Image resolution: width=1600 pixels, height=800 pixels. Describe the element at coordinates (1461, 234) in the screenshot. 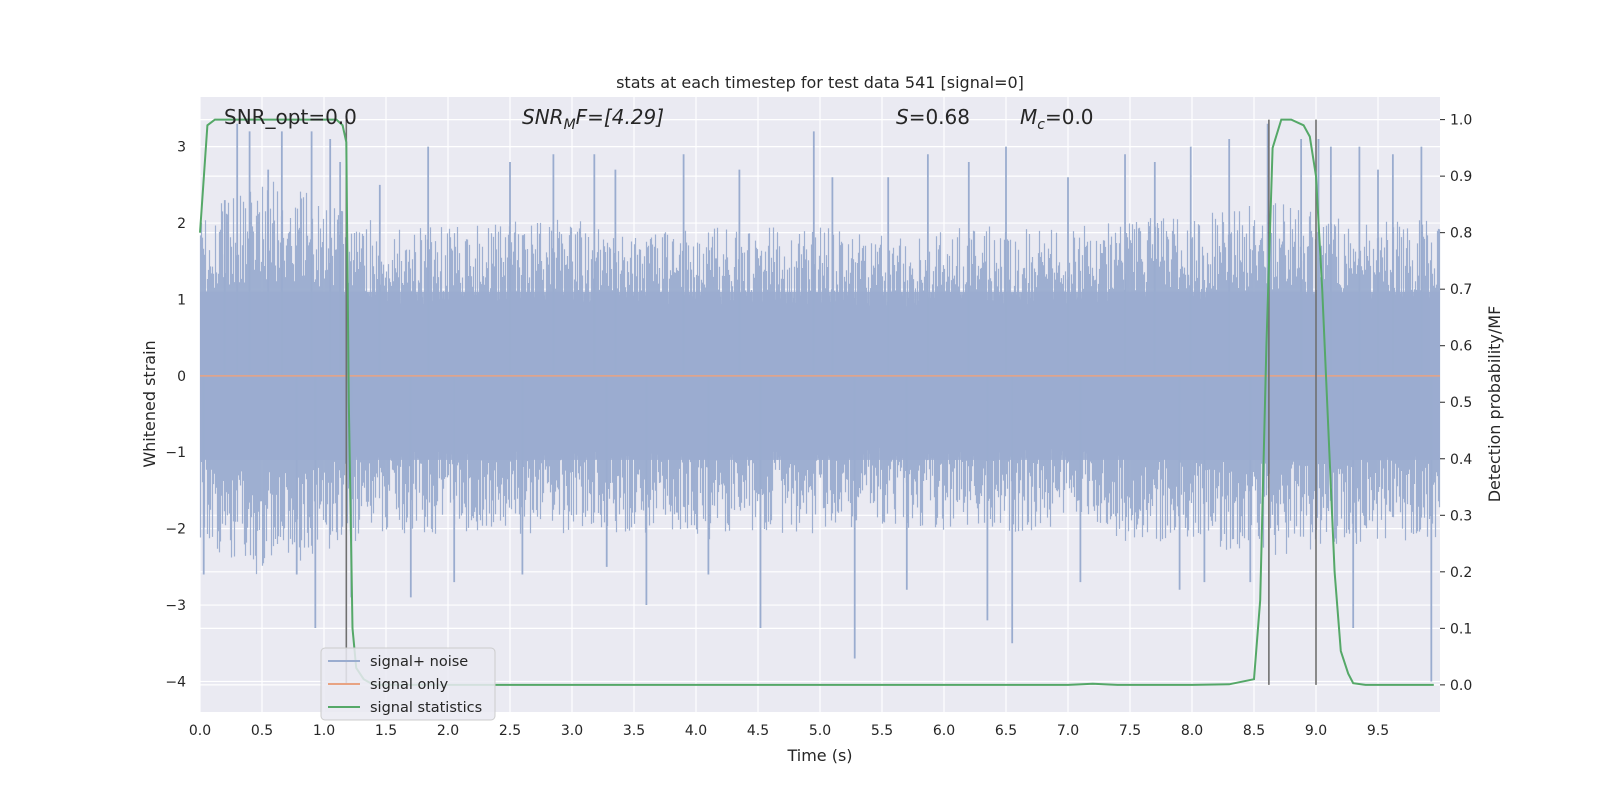

I see `y2-tick-label: 0.8` at that location.